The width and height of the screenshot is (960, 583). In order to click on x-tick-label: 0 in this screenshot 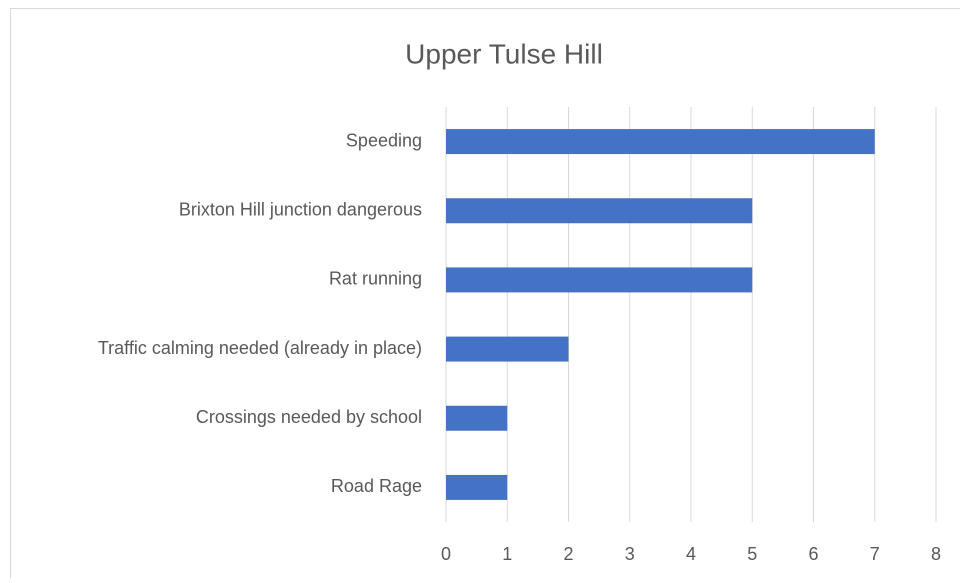, I will do `click(446, 554)`.